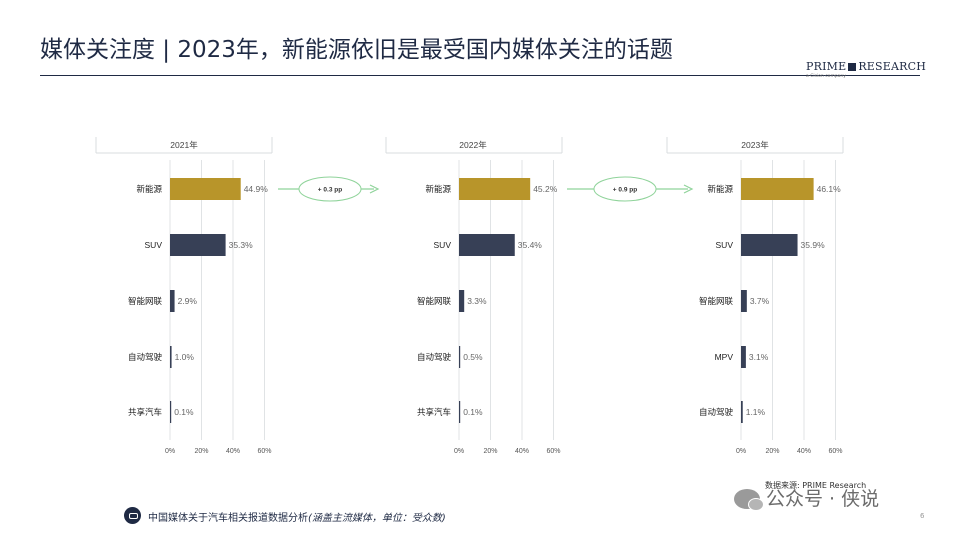  I want to click on footer-caption: 中国媒体关于汽车相关报道数据分析(涵盖主流媒体，单位：受众数), so click(297, 516).